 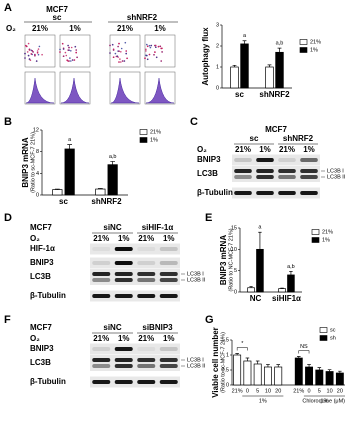 I want to click on bracket, so click(x=304, y=352).